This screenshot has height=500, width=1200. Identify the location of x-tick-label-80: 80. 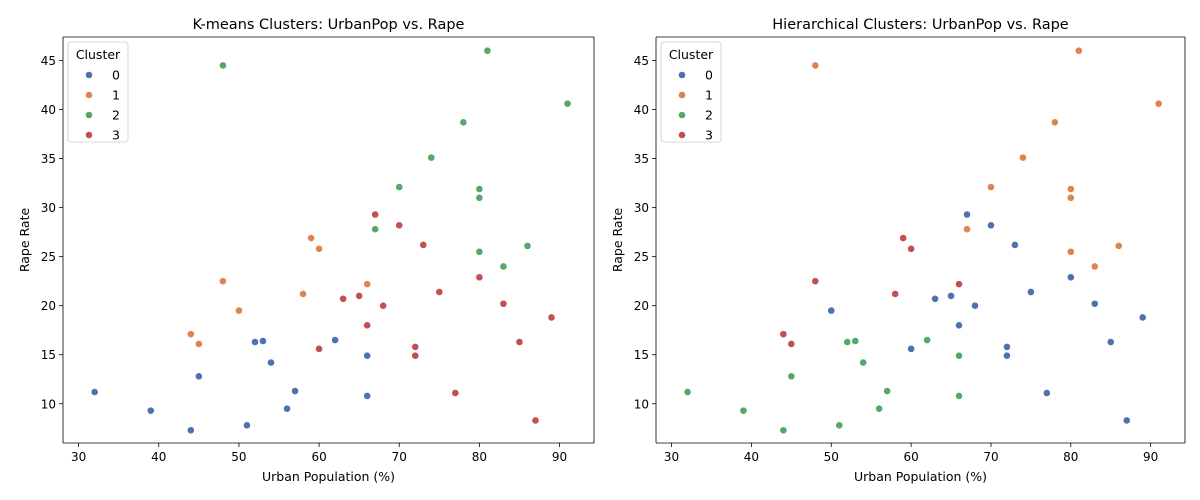
(1070, 457).